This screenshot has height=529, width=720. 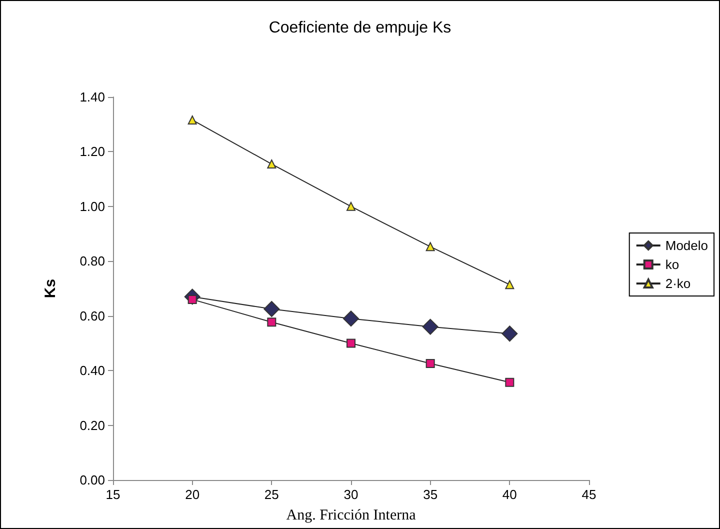 I want to click on y-tick-label: 1.40, so click(x=92, y=97).